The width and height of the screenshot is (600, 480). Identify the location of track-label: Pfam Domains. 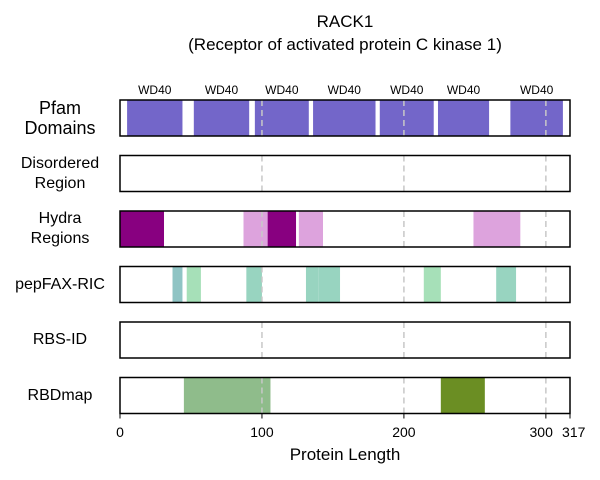
(60, 118).